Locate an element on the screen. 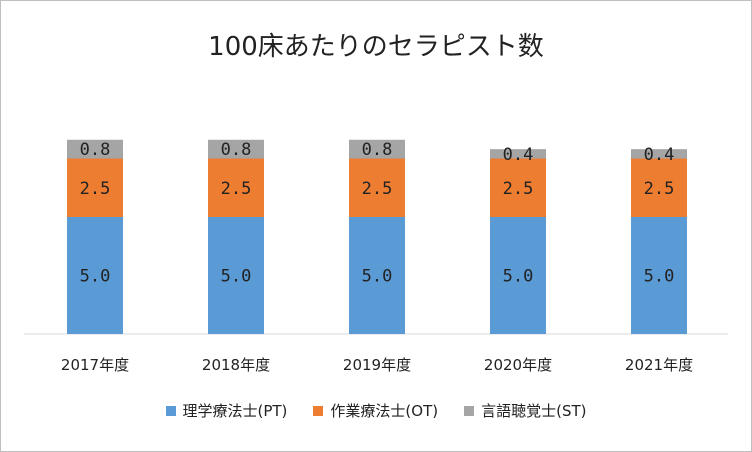 The height and width of the screenshot is (452, 752). legend-item-ot: 作業療法士(OT) is located at coordinates (375, 410).